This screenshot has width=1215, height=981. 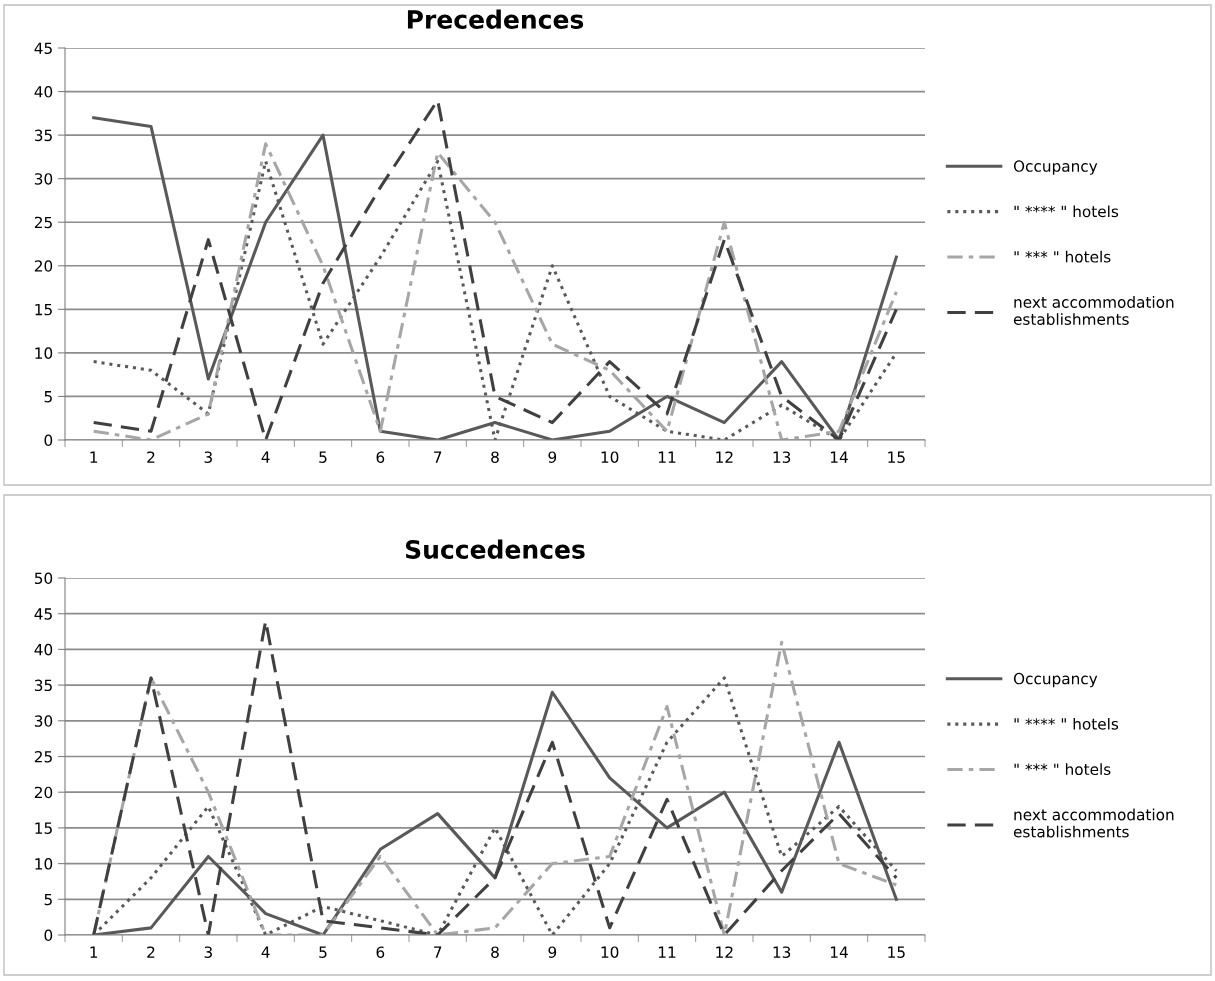 What do you see at coordinates (495, 549) in the screenshot?
I see `chart-title: Succedences` at bounding box center [495, 549].